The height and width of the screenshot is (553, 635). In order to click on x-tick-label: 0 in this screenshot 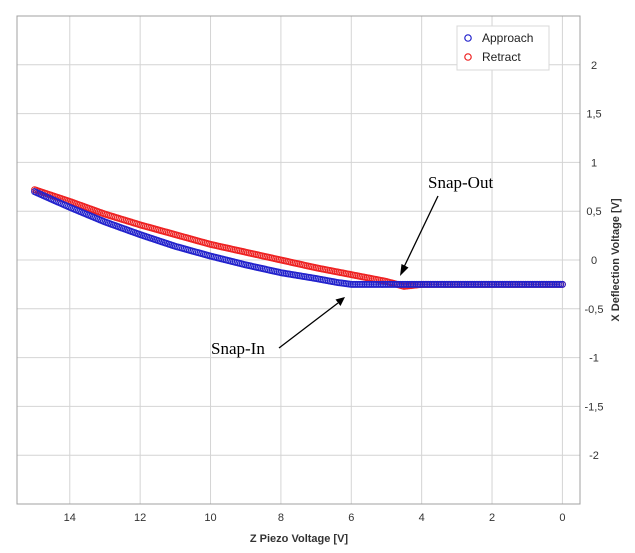, I will do `click(562, 518)`.